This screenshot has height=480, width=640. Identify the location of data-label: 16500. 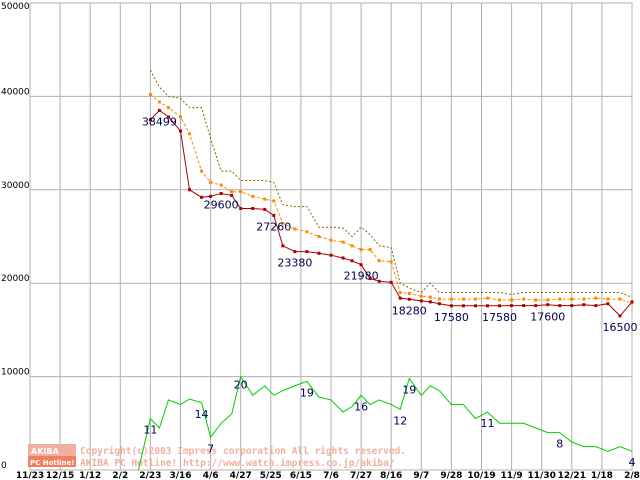
(619, 327).